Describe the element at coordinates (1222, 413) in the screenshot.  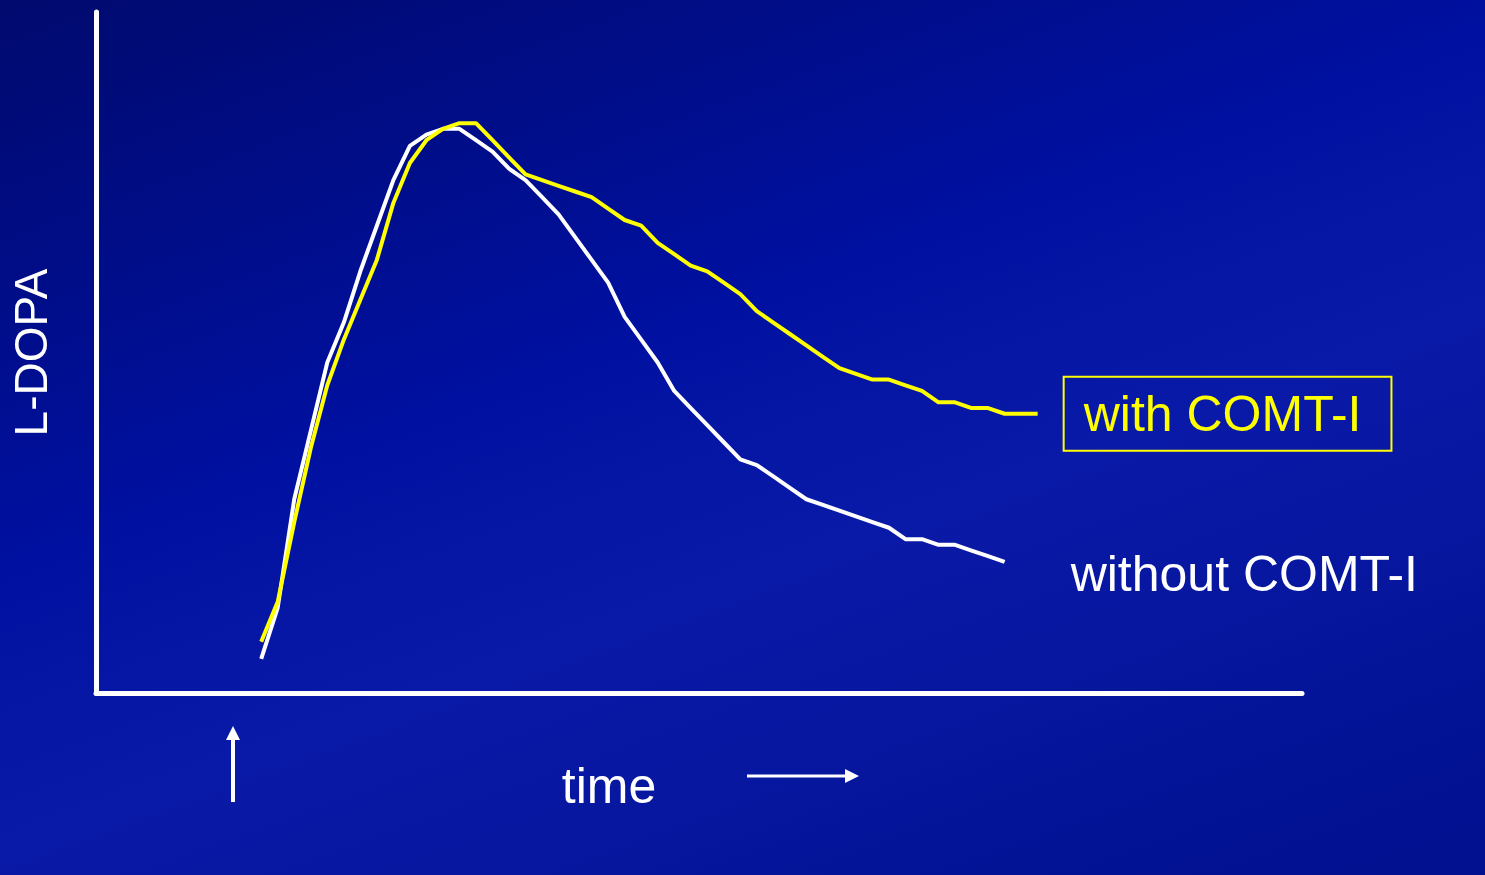
I see `series-label: with COMT-I` at that location.